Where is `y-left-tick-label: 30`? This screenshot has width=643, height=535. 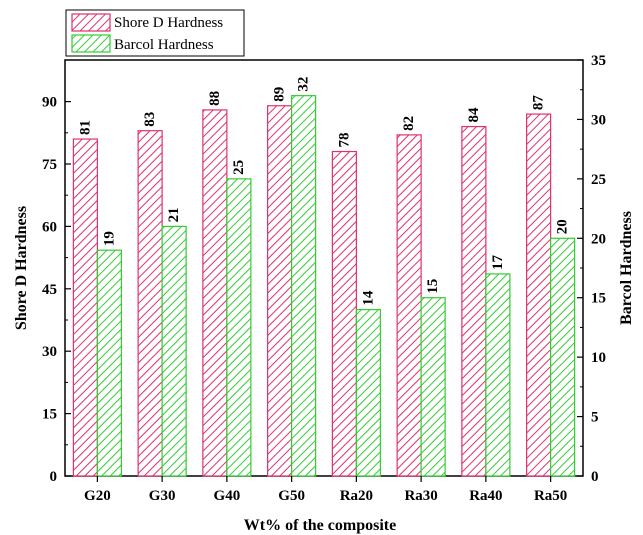 y-left-tick-label: 30 is located at coordinates (49, 352).